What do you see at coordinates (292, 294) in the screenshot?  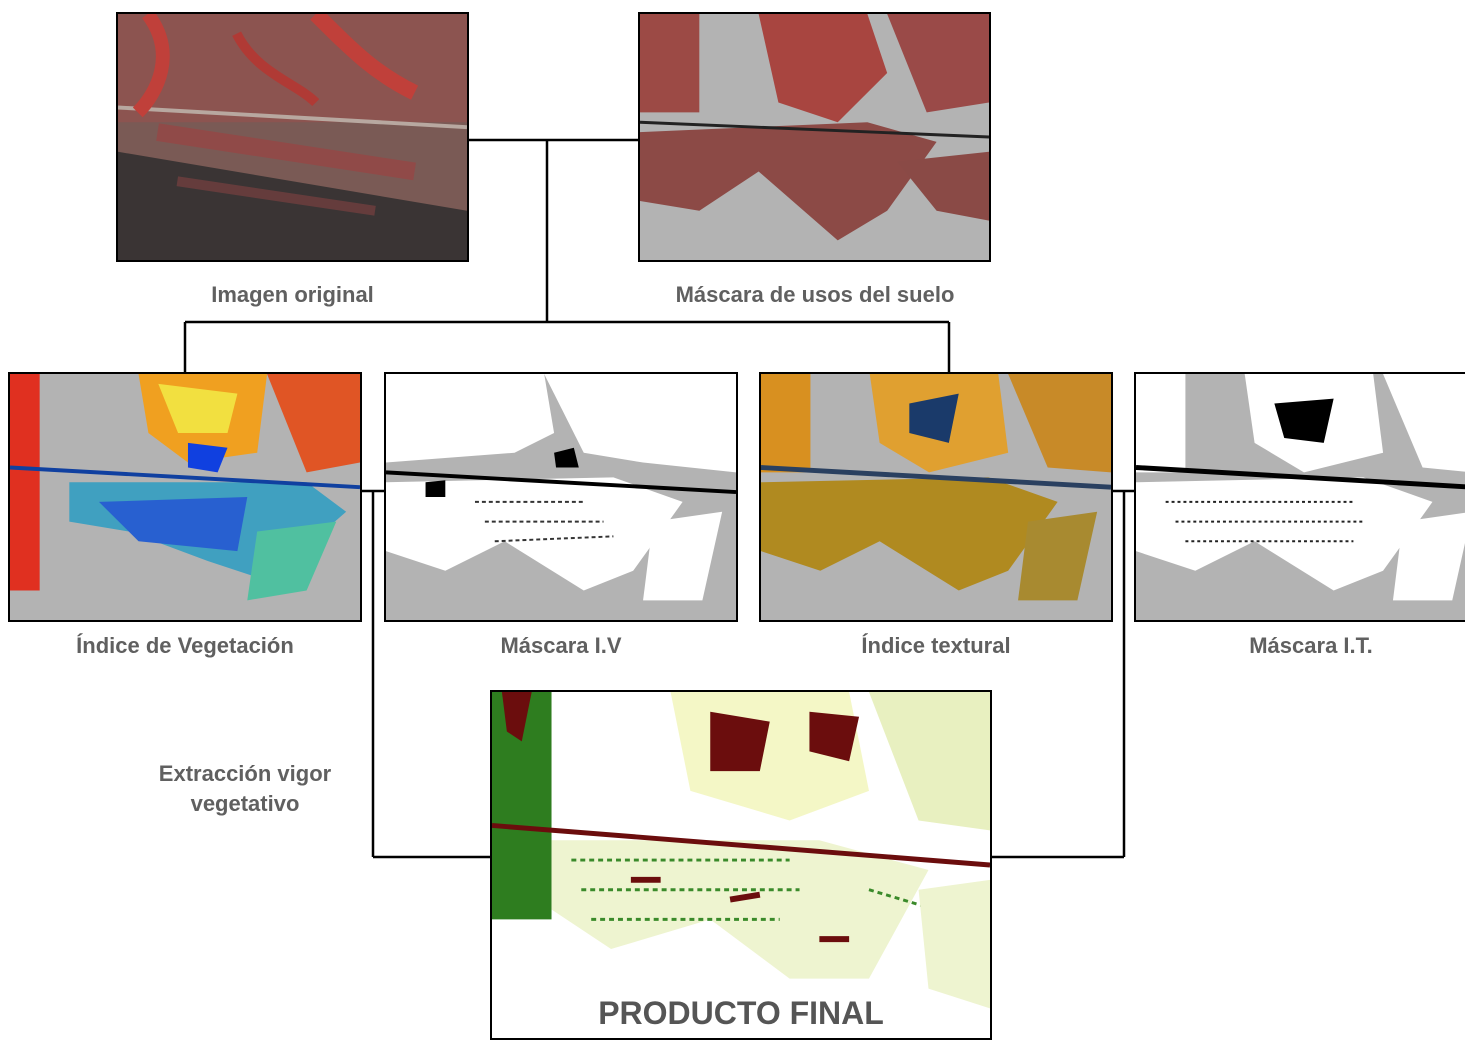 I see `caption-original: Imagen original` at bounding box center [292, 294].